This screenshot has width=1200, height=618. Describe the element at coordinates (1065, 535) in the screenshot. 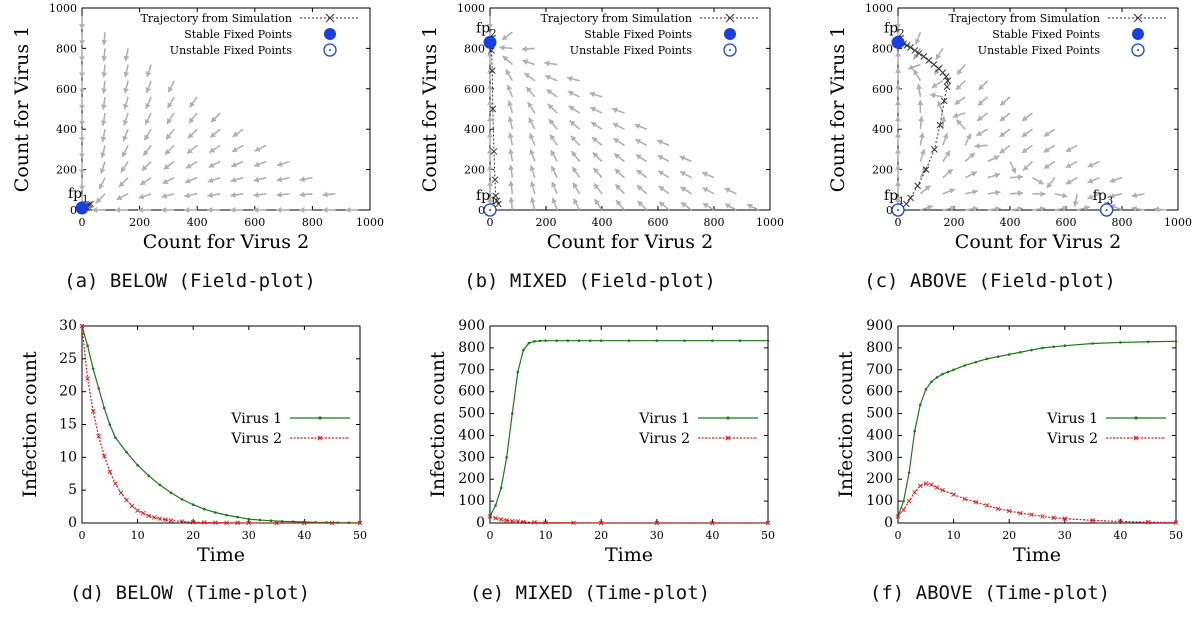

I see `x-tick-label: 30` at that location.